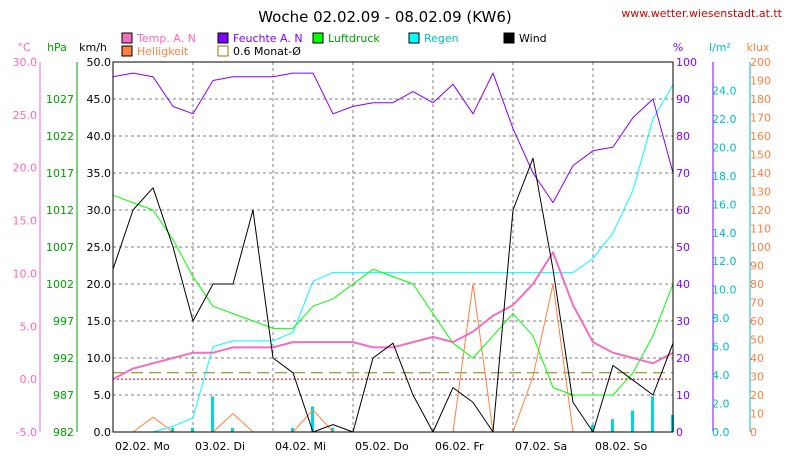 This screenshot has width=790, height=460. I want to click on y-tick-lux: 0, so click(753, 432).